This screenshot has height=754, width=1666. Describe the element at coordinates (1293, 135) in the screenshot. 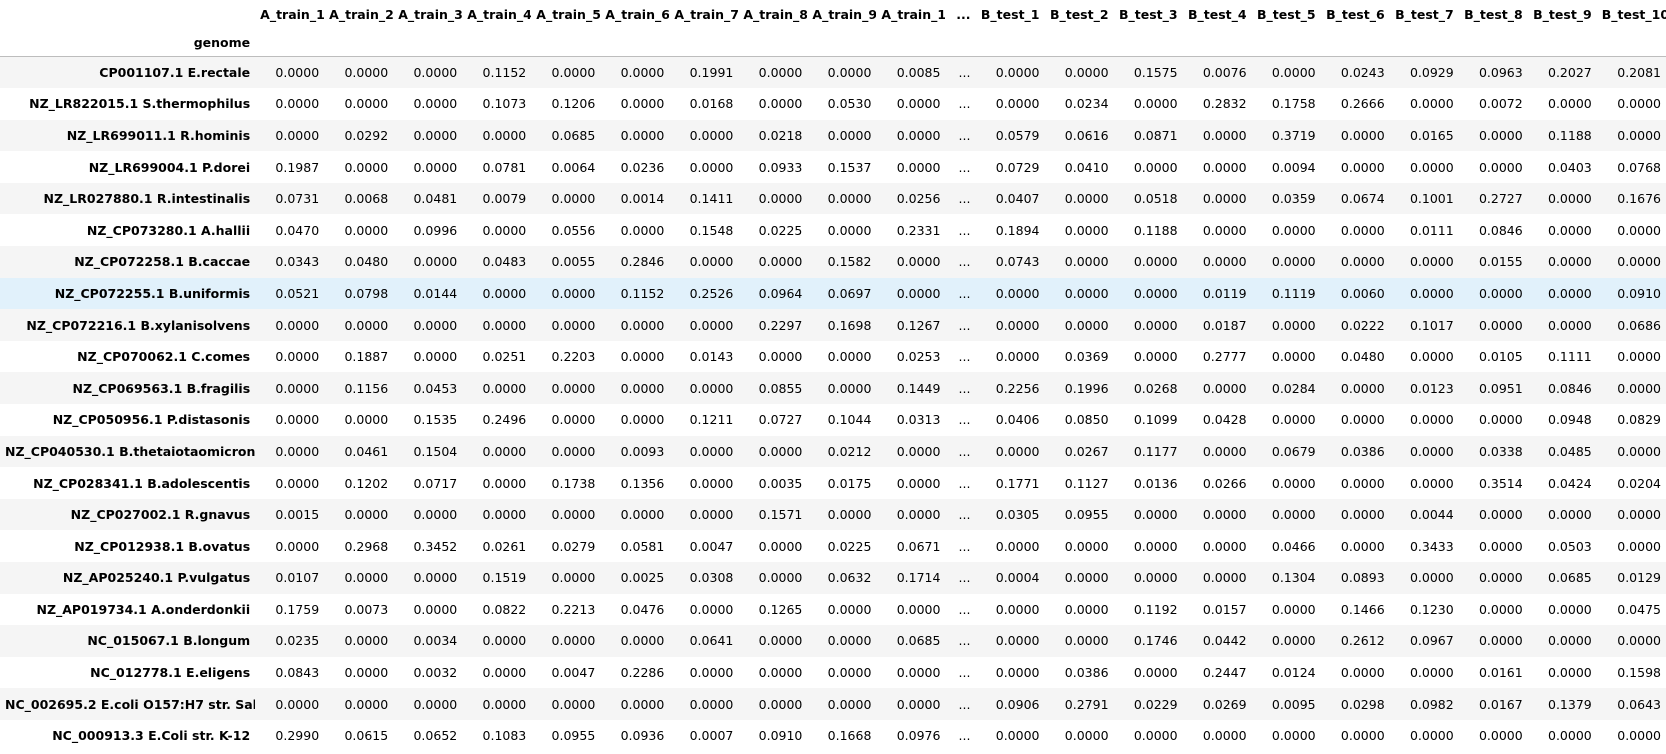

I see `table-cell: 0.3719` at that location.